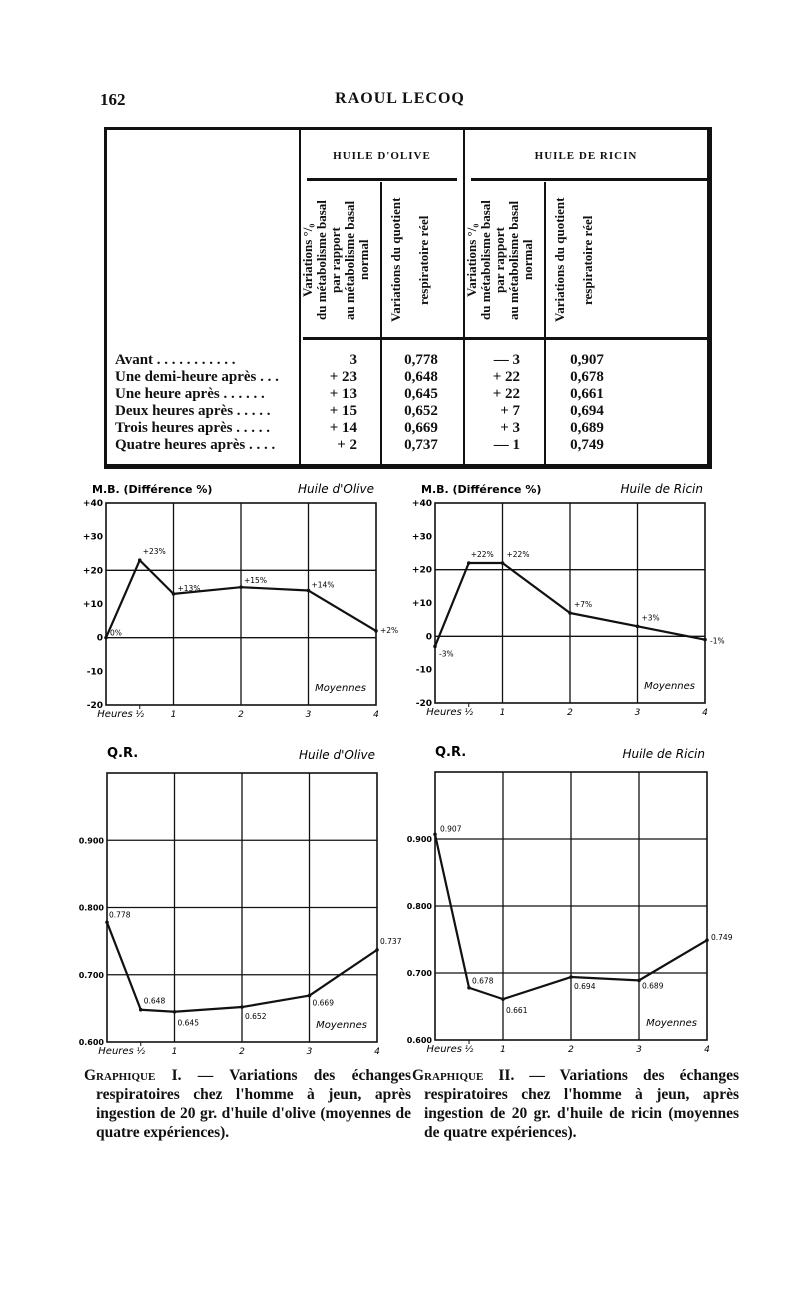 The image size is (800, 1305). What do you see at coordinates (446, 653) in the screenshot?
I see `data-label: -3%` at bounding box center [446, 653].